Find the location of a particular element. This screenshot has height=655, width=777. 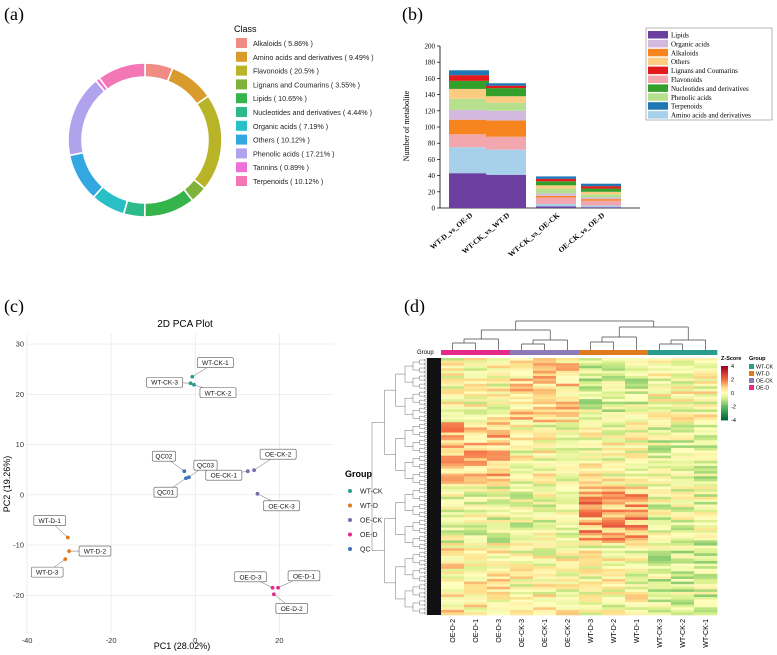

pca-legend-label: OE-CK is located at coordinates (371, 521).